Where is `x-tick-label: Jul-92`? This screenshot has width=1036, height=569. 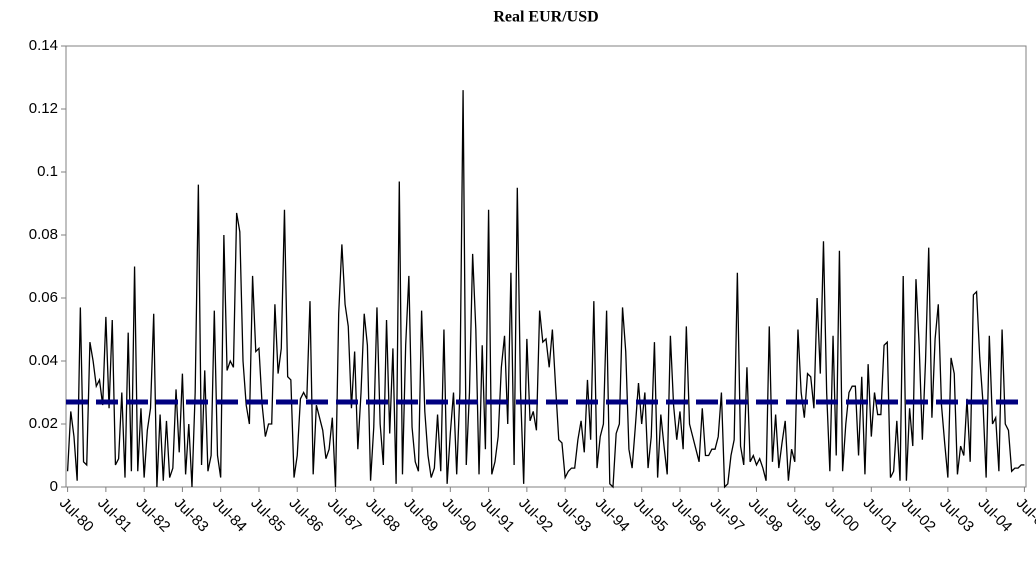 x-tick-label: Jul-92 is located at coordinates (535, 515).